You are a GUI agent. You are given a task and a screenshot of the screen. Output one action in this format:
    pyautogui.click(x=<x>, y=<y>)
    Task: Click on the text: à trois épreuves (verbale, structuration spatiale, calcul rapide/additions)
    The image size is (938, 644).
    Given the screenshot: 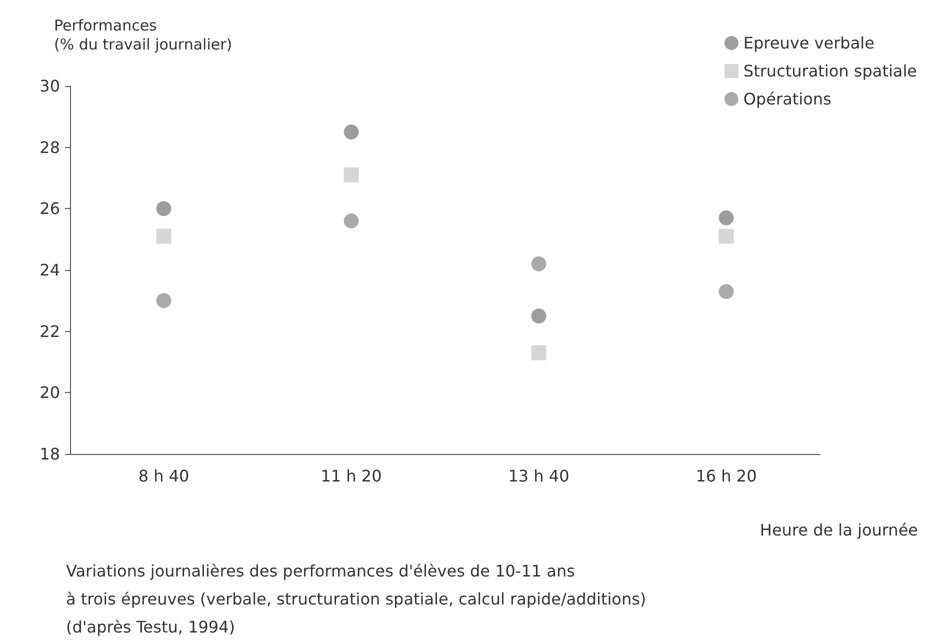 What is the action you would take?
    pyautogui.click(x=356, y=599)
    